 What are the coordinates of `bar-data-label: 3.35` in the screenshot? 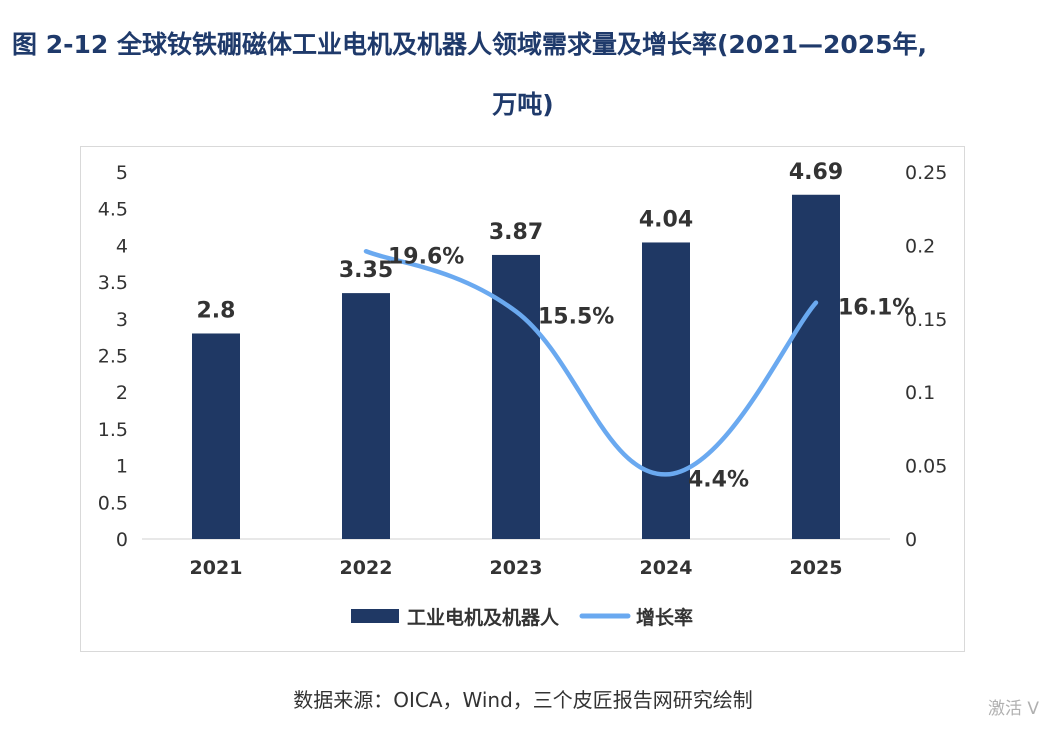 It's located at (366, 270).